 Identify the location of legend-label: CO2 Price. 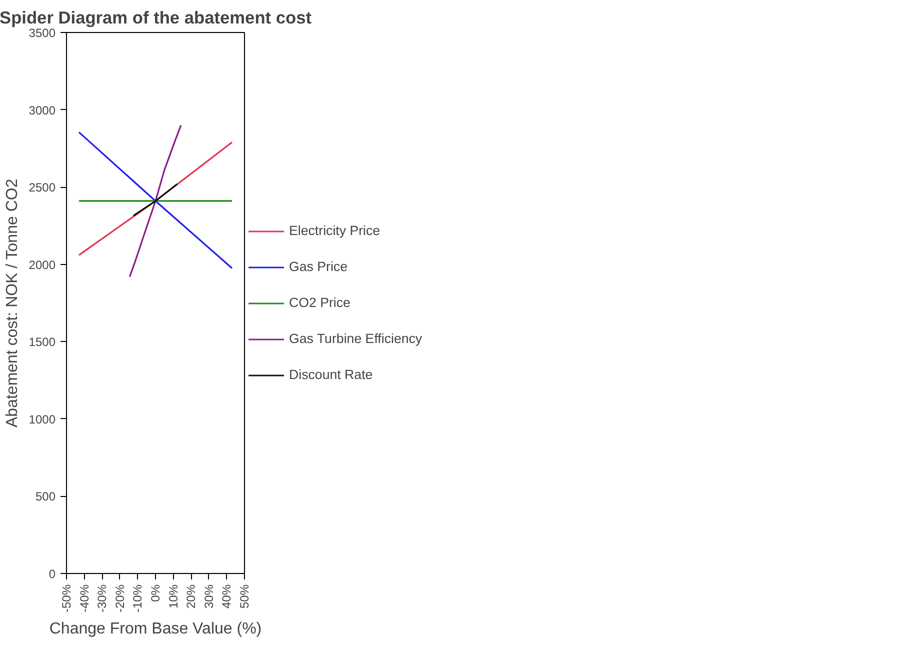
(320, 302).